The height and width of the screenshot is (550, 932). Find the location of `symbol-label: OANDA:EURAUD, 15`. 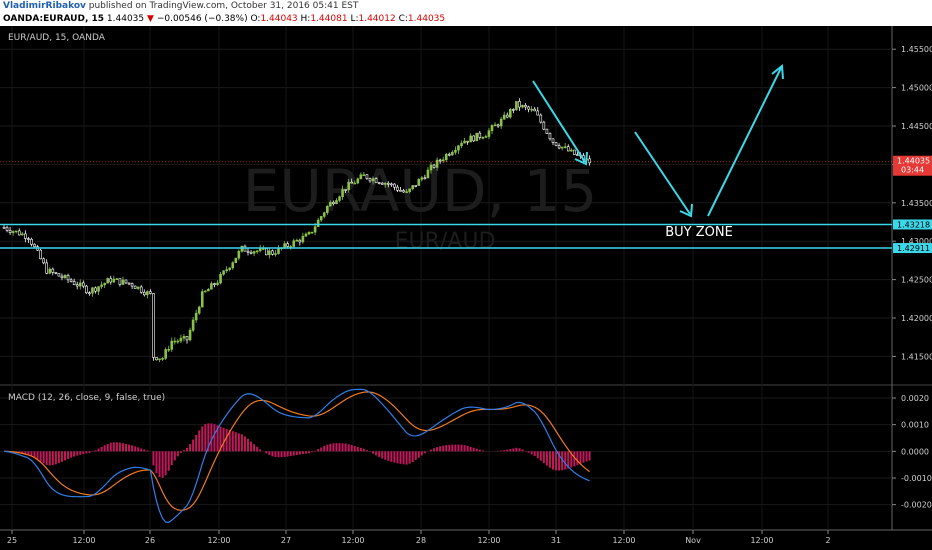

symbol-label: OANDA:EURAUD, 15 is located at coordinates (54, 19).